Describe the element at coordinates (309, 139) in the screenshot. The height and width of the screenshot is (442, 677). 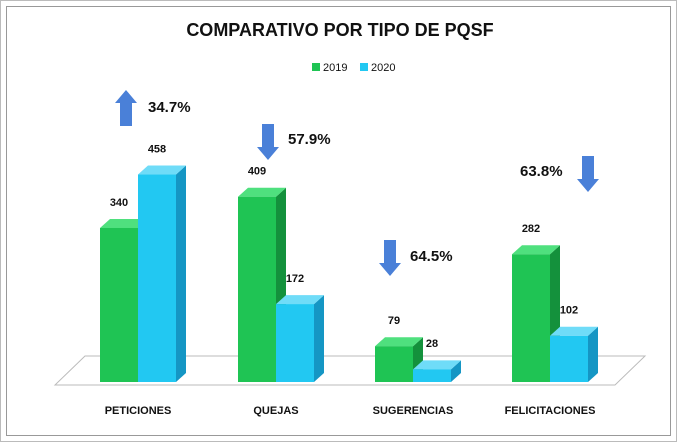
I see `annotation: 57.9%` at that location.